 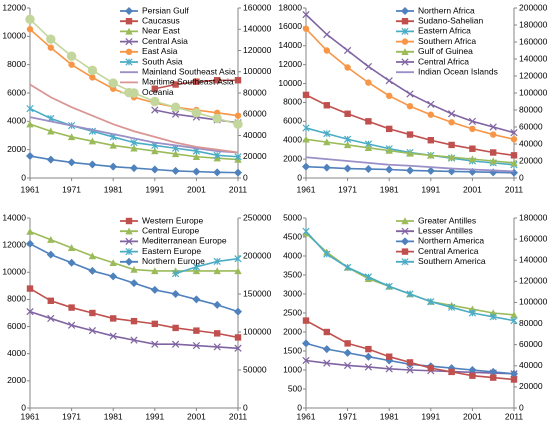 What do you see at coordinates (295, 388) in the screenshot?
I see `y-tick-label: 500` at bounding box center [295, 388].